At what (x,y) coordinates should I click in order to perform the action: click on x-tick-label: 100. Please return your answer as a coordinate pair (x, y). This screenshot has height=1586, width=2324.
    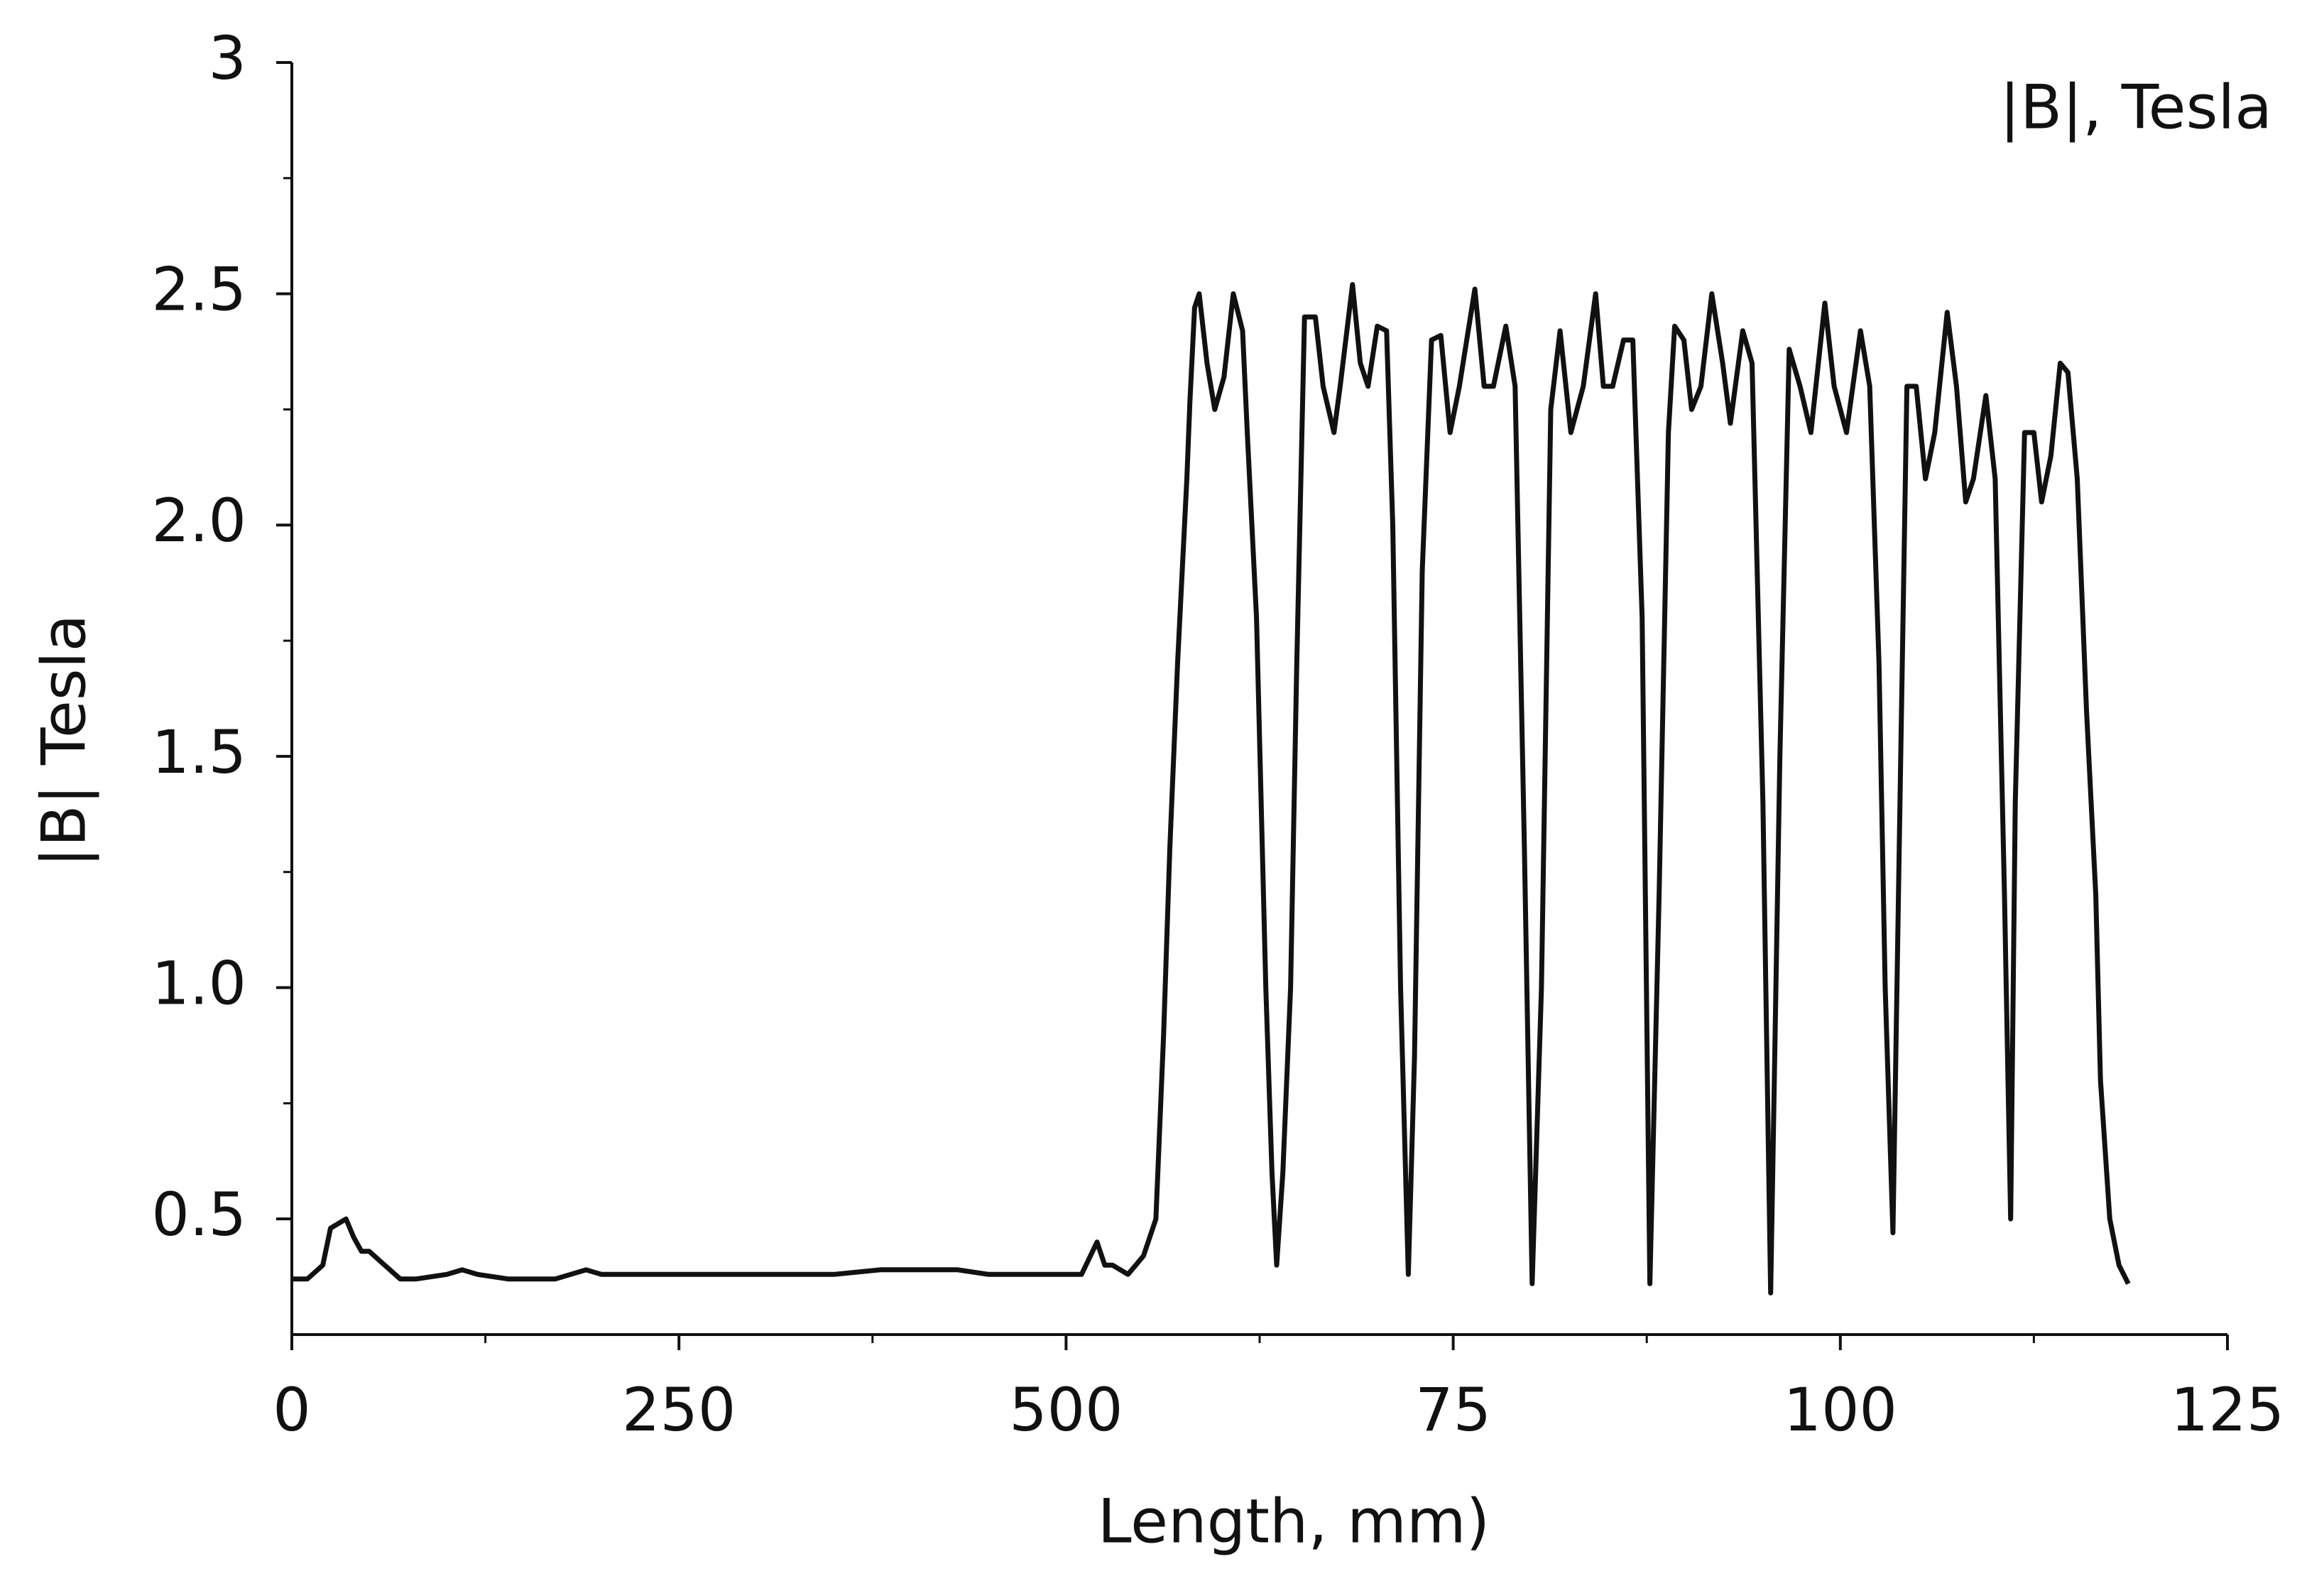
    Looking at the image, I should click on (1840, 1410).